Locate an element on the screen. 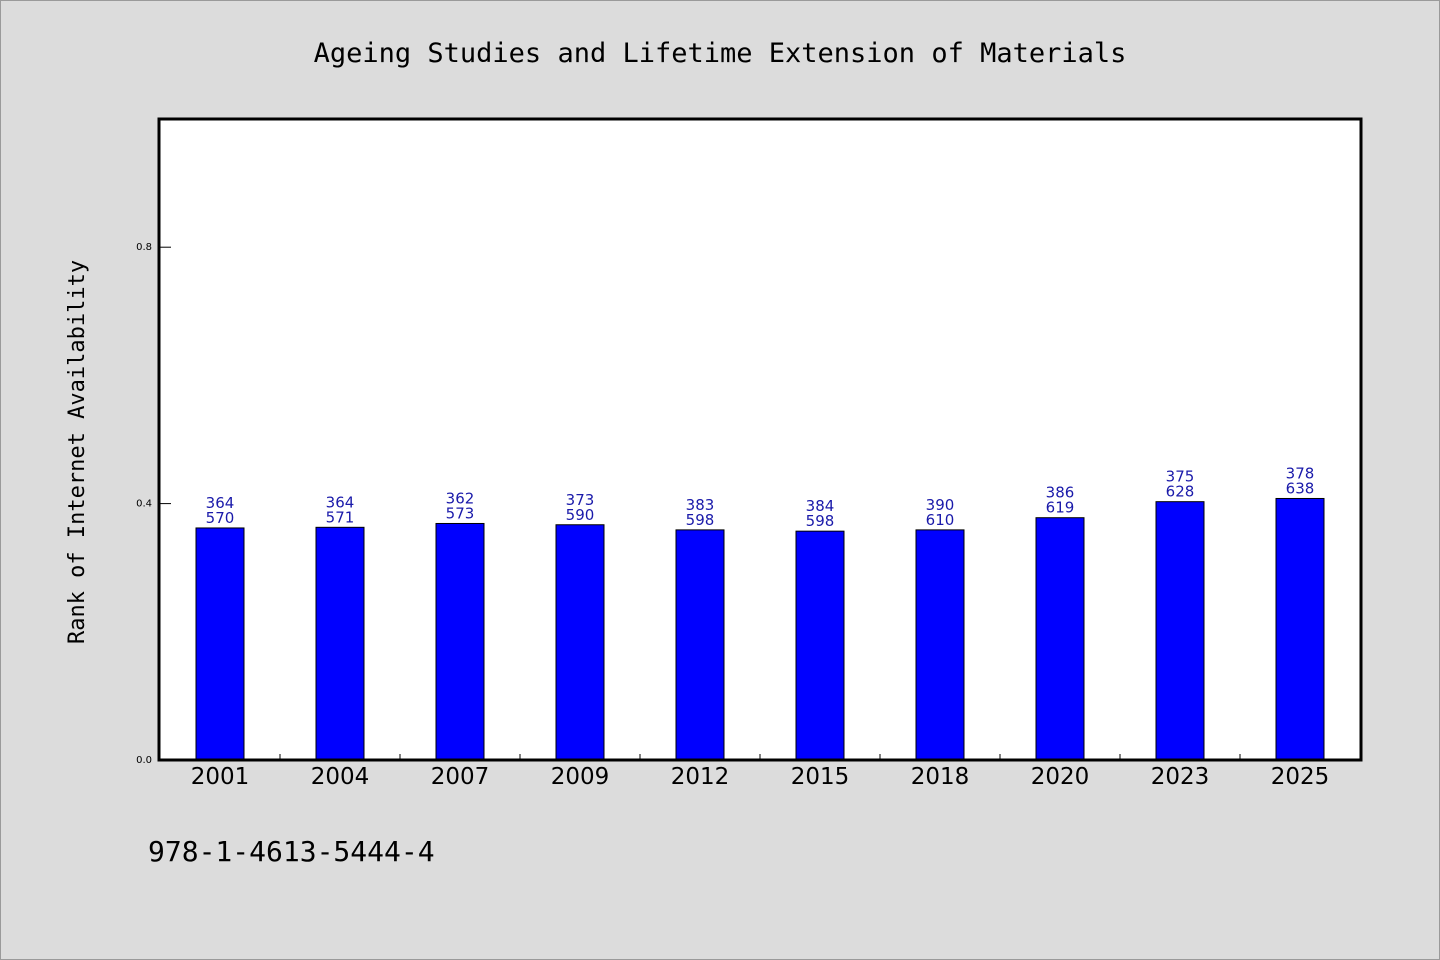 The width and height of the screenshot is (1440, 960). bar-2012 is located at coordinates (700, 645).